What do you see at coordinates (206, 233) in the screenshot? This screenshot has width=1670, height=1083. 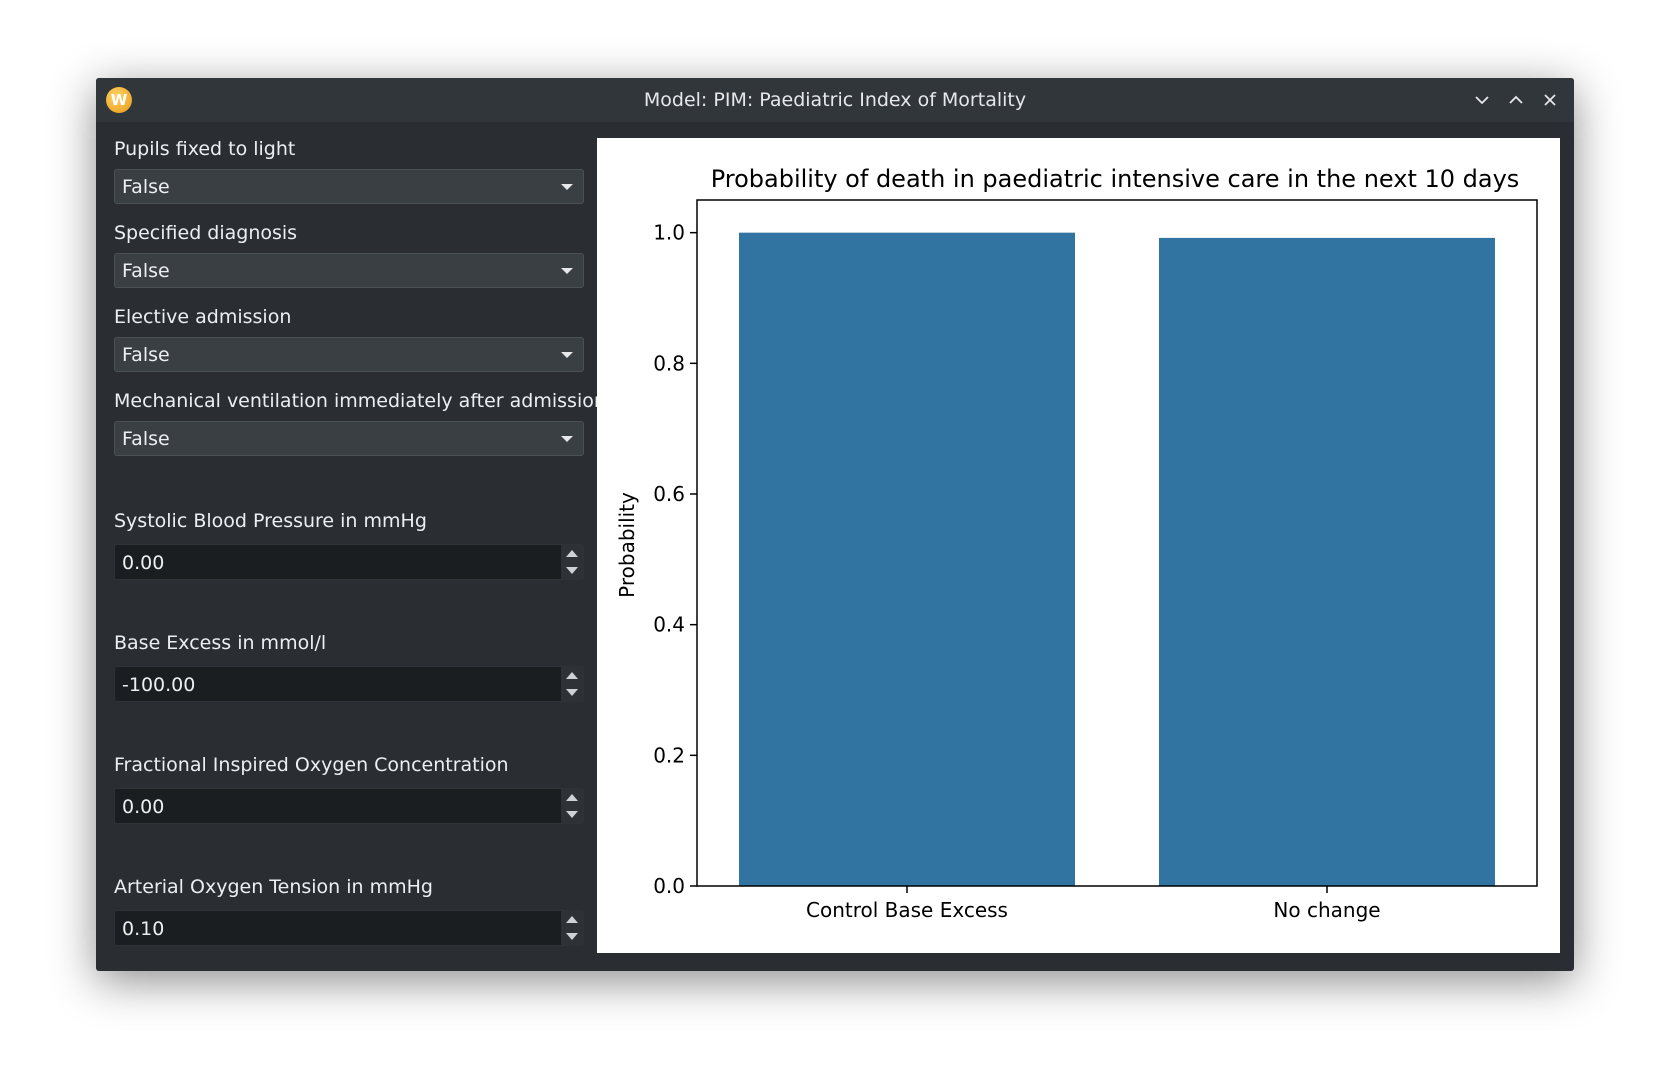 I see `diagnosis-label: Specified diagnosis` at bounding box center [206, 233].